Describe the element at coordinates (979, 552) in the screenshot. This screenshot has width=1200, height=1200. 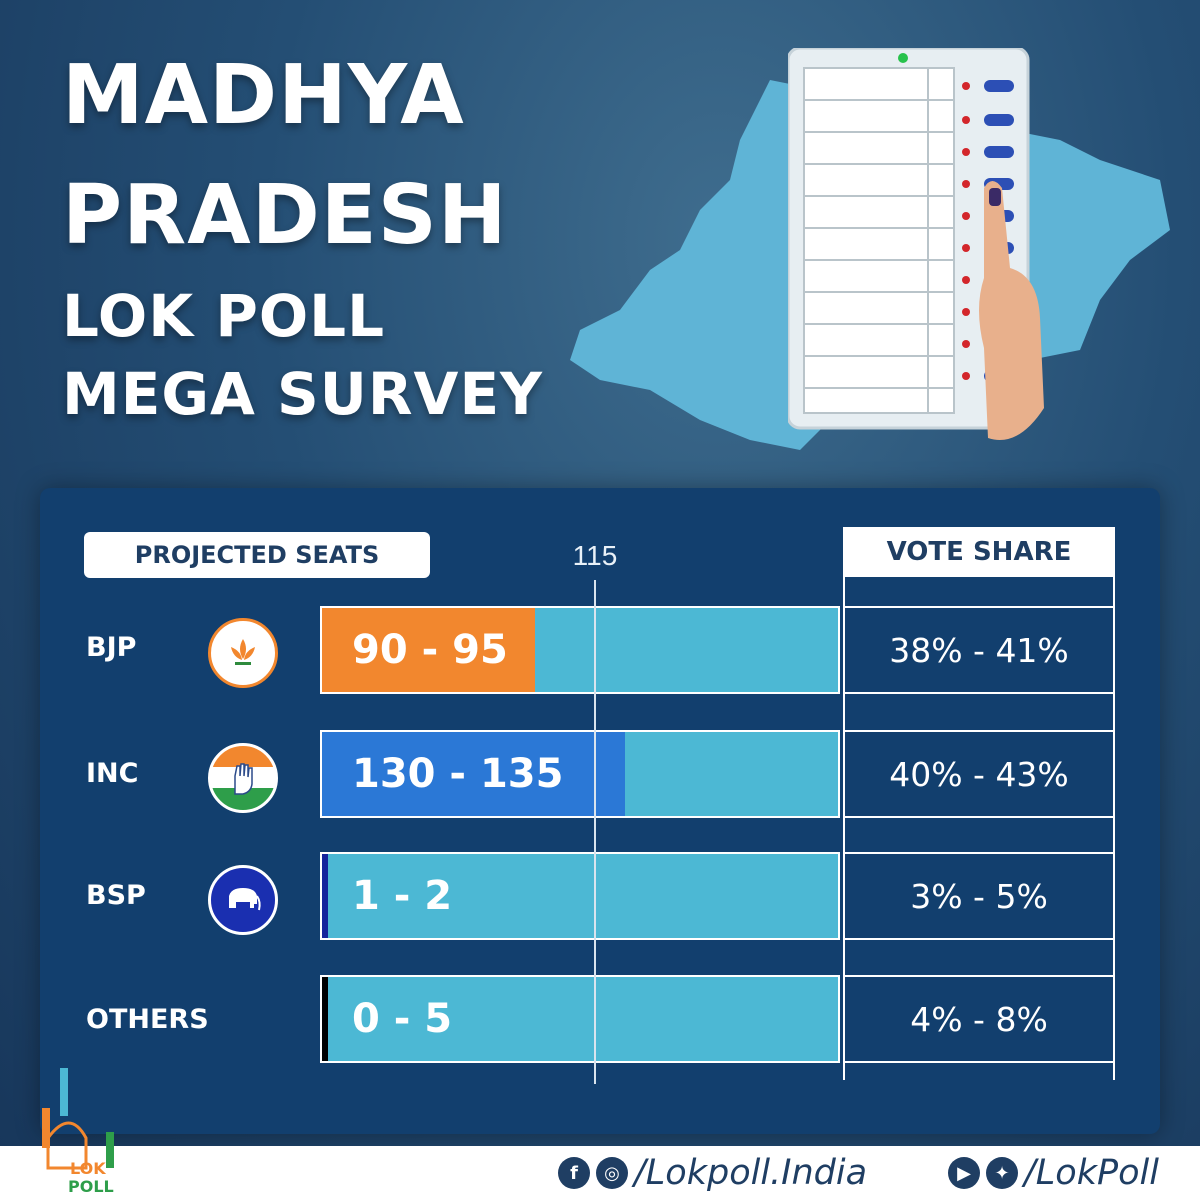
I see `vote-share-header: VOTE SHARE` at that location.